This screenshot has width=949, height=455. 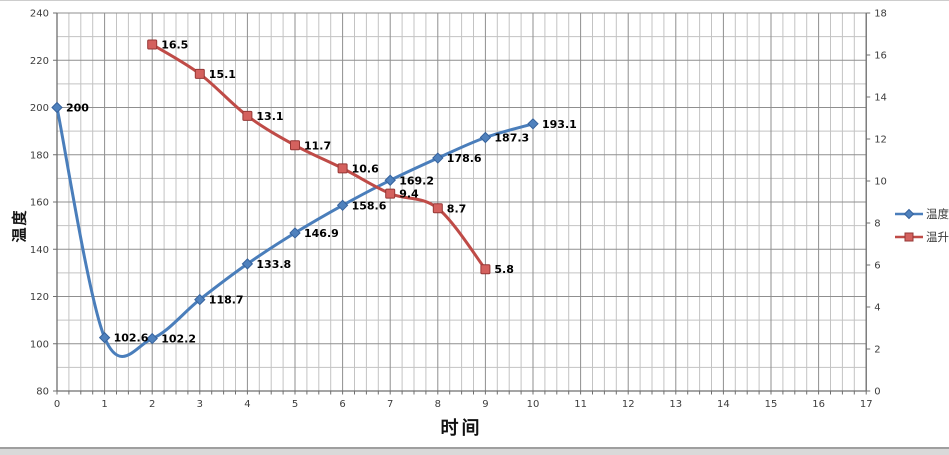 I want to click on svg-text: 15.1, so click(x=222, y=74).